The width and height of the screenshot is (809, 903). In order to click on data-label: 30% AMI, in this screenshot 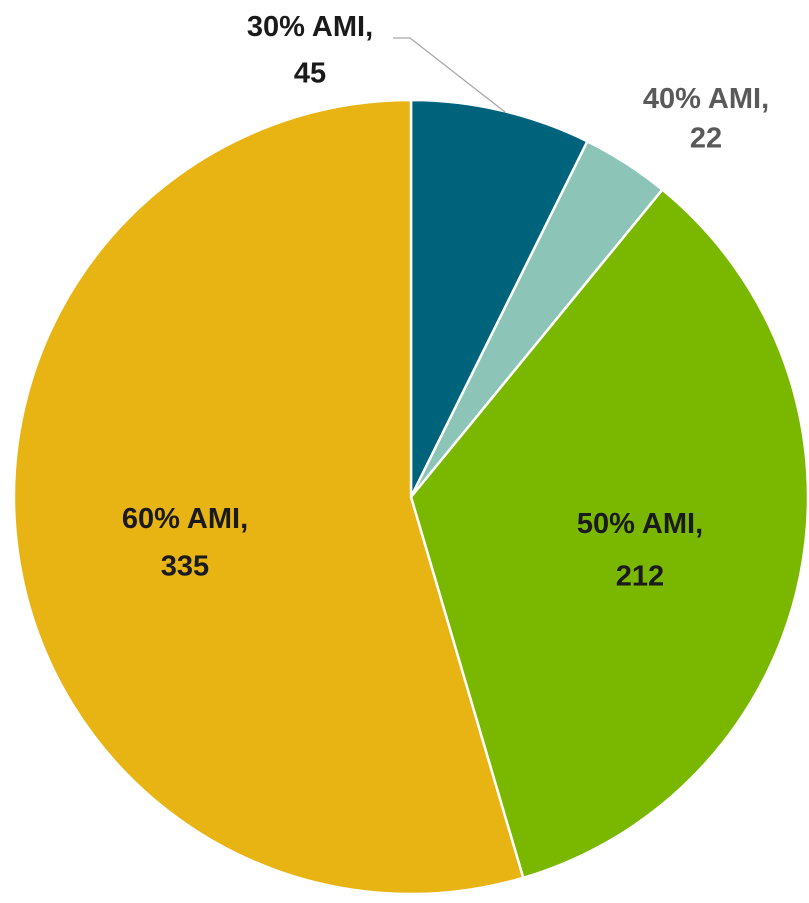, I will do `click(310, 27)`.